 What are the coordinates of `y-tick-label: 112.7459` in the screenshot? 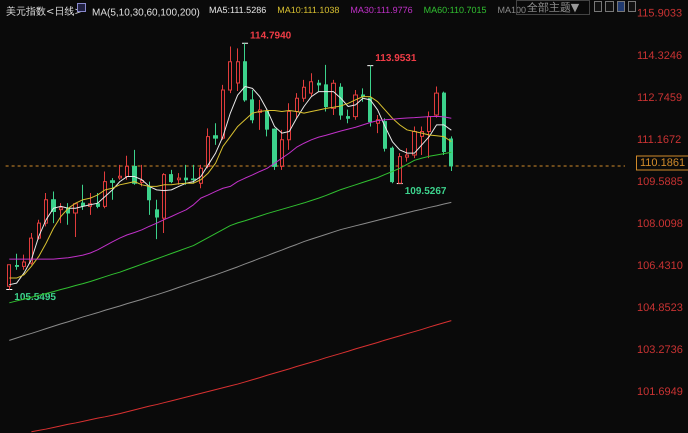 It's located at (659, 98).